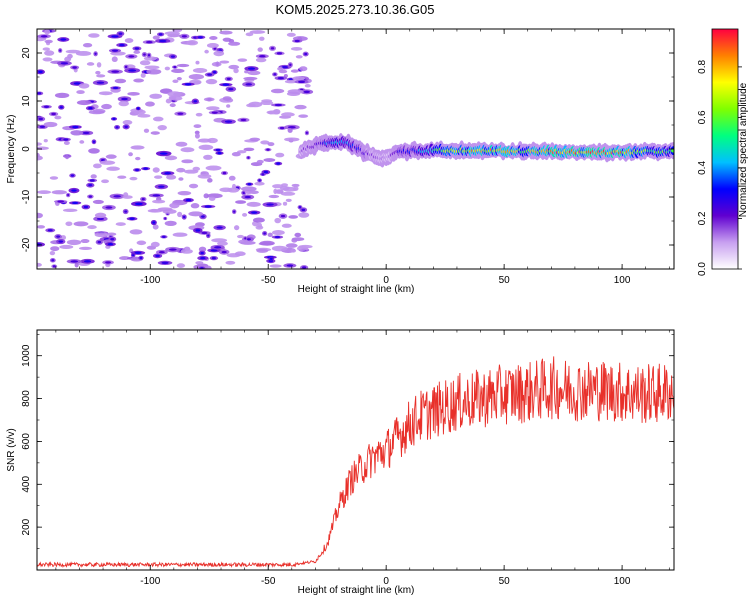 The image size is (750, 600). I want to click on x-tick-label: -100, so click(150, 581).